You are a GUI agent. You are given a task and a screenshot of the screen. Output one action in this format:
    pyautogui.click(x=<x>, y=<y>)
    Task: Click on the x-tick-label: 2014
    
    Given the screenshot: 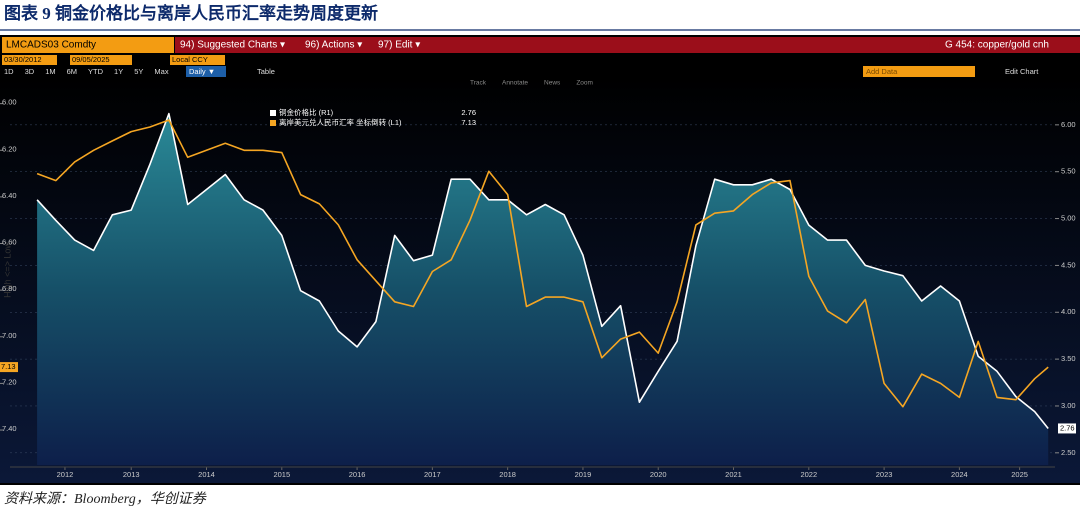 What is the action you would take?
    pyautogui.click(x=206, y=474)
    